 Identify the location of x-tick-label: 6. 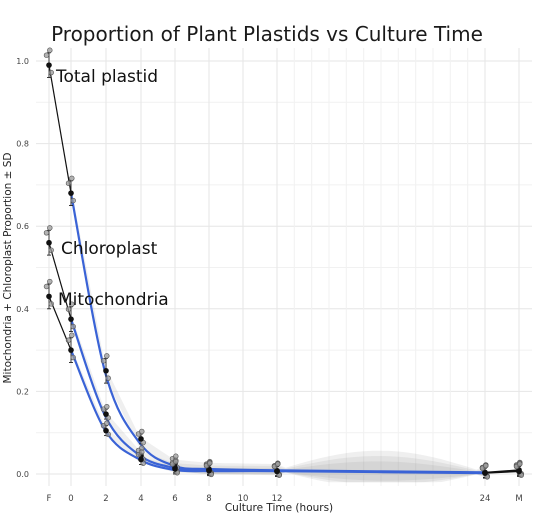
(174, 499).